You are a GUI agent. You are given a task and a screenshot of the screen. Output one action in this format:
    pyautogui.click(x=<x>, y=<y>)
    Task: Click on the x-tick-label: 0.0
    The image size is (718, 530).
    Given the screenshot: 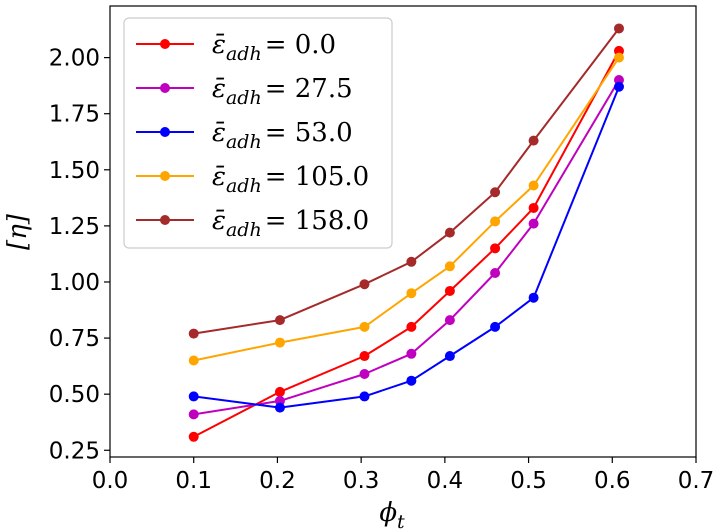 What is the action you would take?
    pyautogui.click(x=110, y=481)
    